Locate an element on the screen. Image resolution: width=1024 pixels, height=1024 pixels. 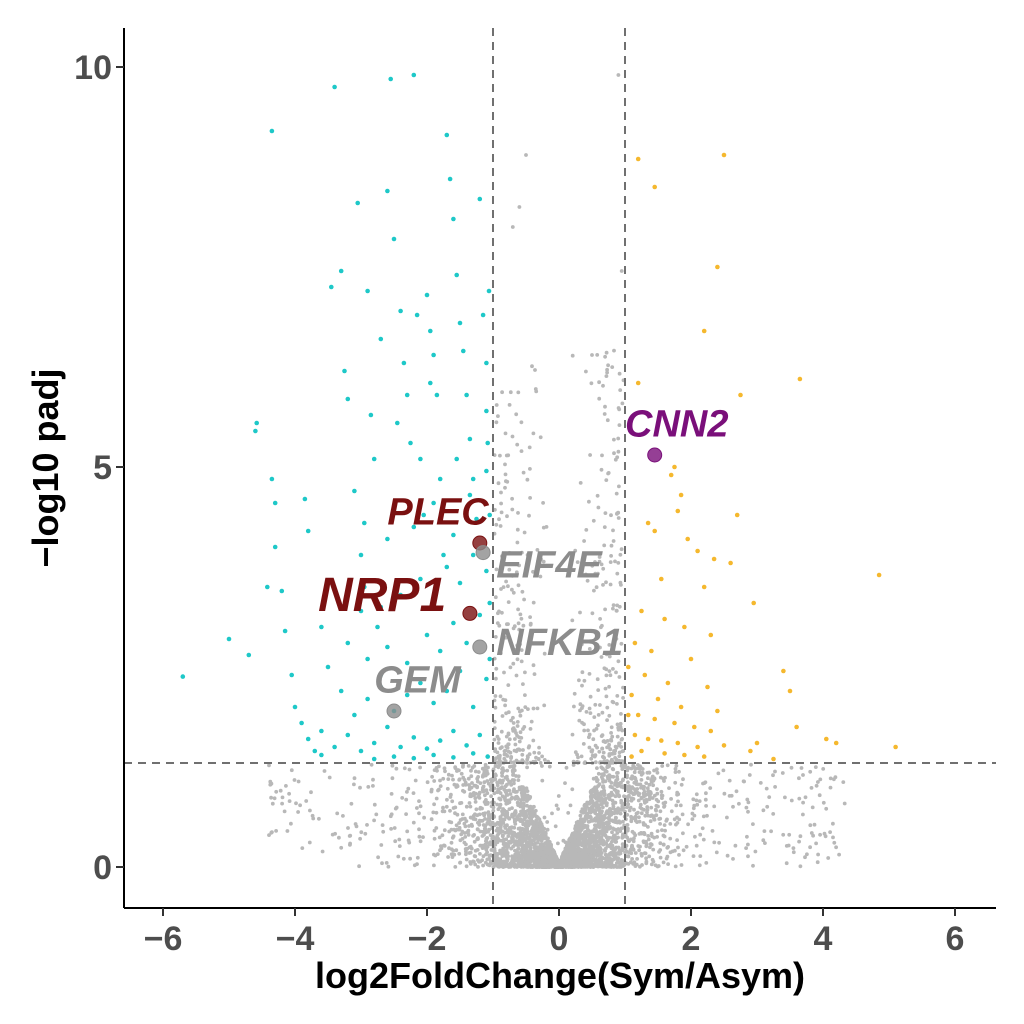
gene-label-plec: PLEC is located at coordinates (438, 513).